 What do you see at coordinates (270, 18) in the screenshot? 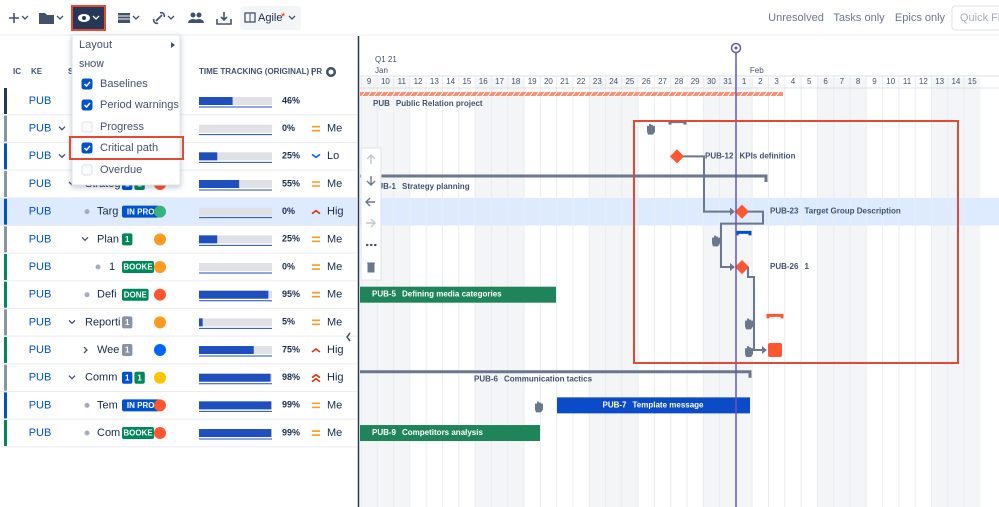
I see `view-selector: Agile *` at bounding box center [270, 18].